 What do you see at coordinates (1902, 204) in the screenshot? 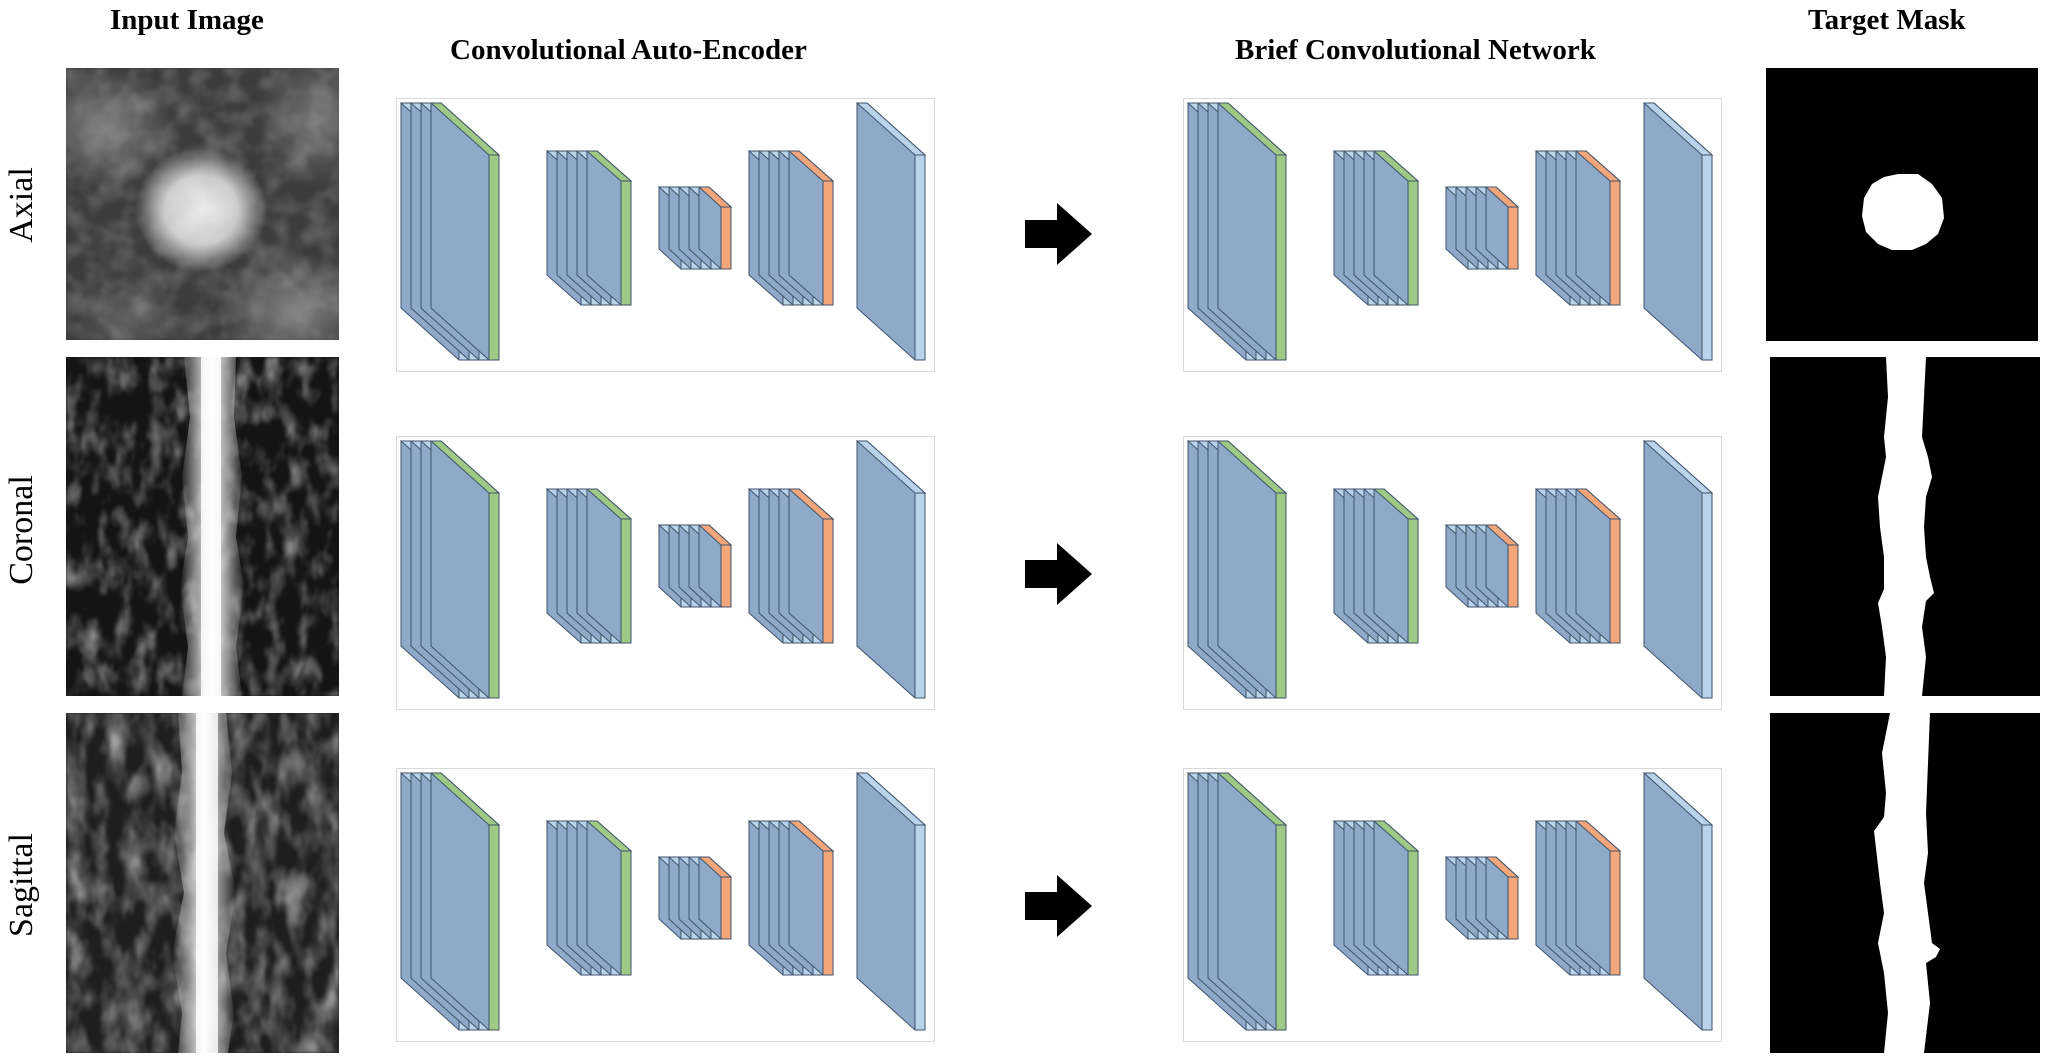
I see `axial-target-mask` at bounding box center [1902, 204].